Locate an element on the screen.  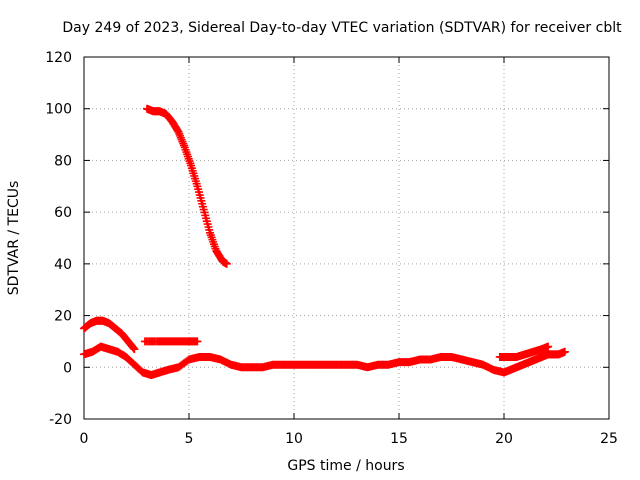
y-tick-label: 0 is located at coordinates (67, 368).